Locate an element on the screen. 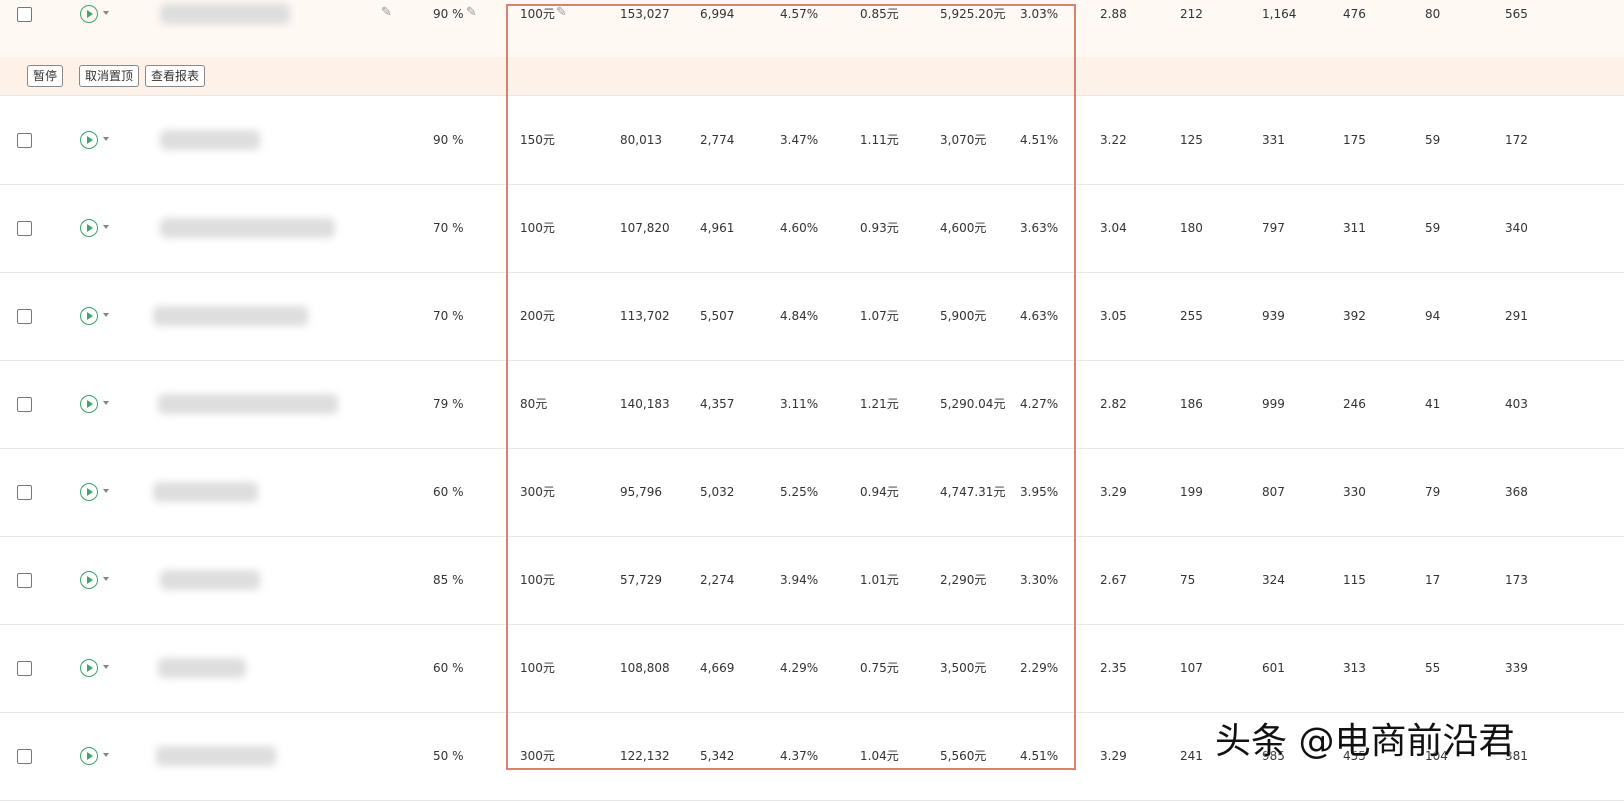 This screenshot has height=803, width=1624. table-cell: 4.29% is located at coordinates (799, 668).